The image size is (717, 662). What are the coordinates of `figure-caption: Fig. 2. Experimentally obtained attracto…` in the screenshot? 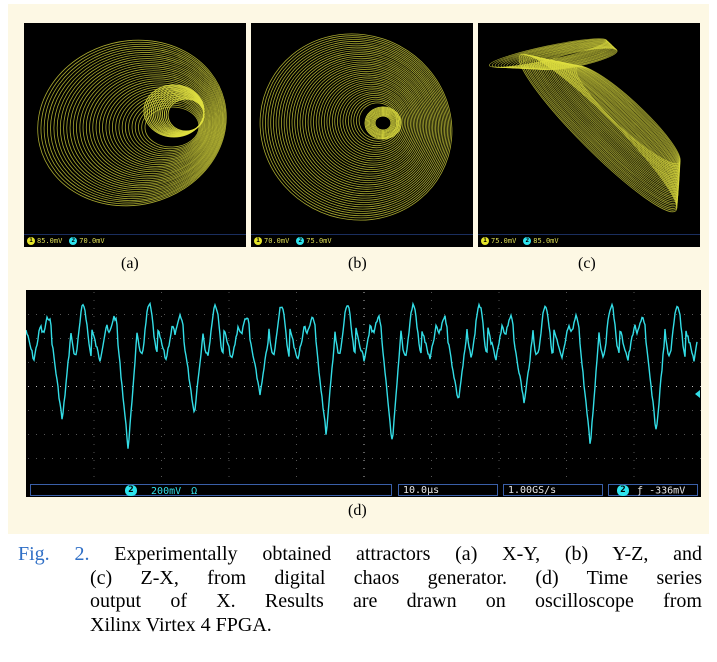 It's located at (360, 590).